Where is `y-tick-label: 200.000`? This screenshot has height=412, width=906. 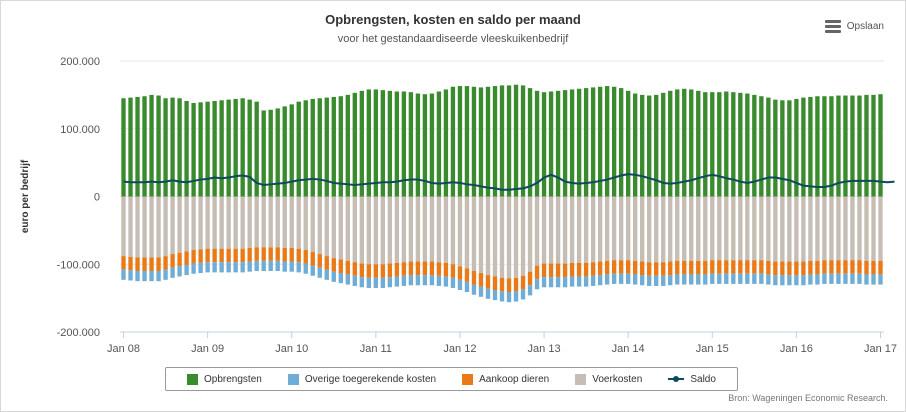 y-tick-label: 200.000 is located at coordinates (80, 62).